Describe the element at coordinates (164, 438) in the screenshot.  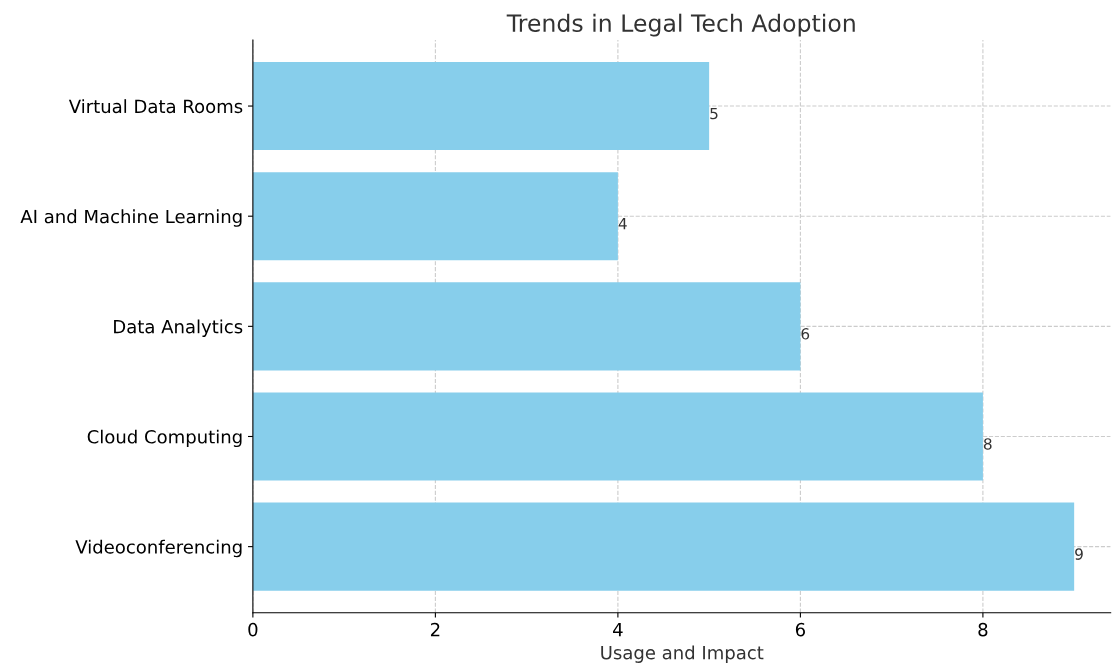
I see `y-tick-label: Cloud Computing` at that location.